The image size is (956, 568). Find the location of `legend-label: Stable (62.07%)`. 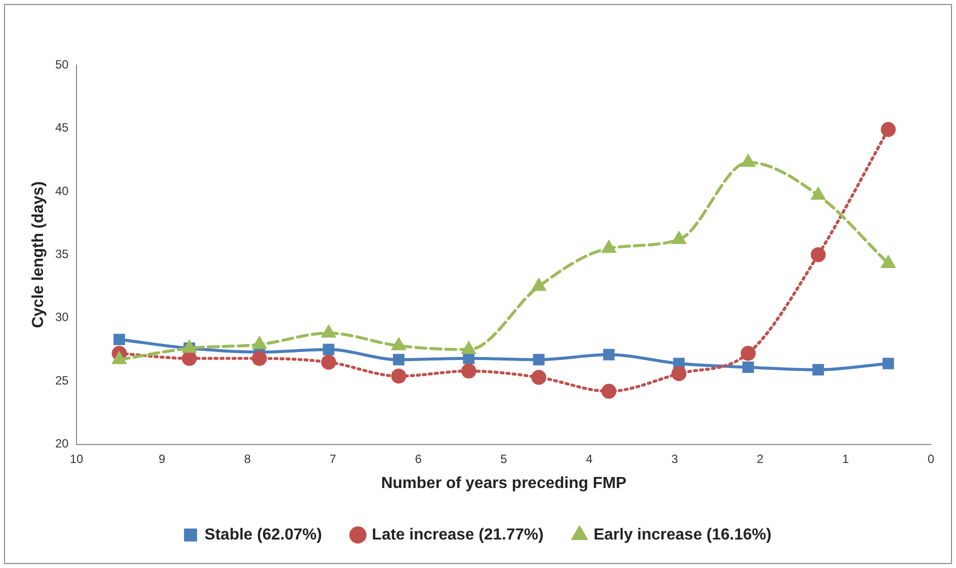

legend-label: Stable (62.07%) is located at coordinates (263, 535).